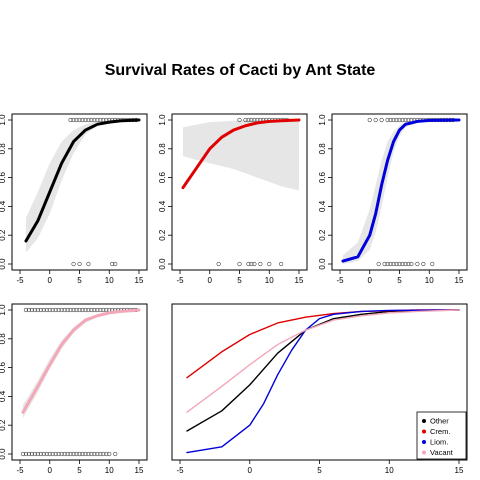 The width and height of the screenshot is (480, 480). I want to click on series-line-other, so click(82, 180).